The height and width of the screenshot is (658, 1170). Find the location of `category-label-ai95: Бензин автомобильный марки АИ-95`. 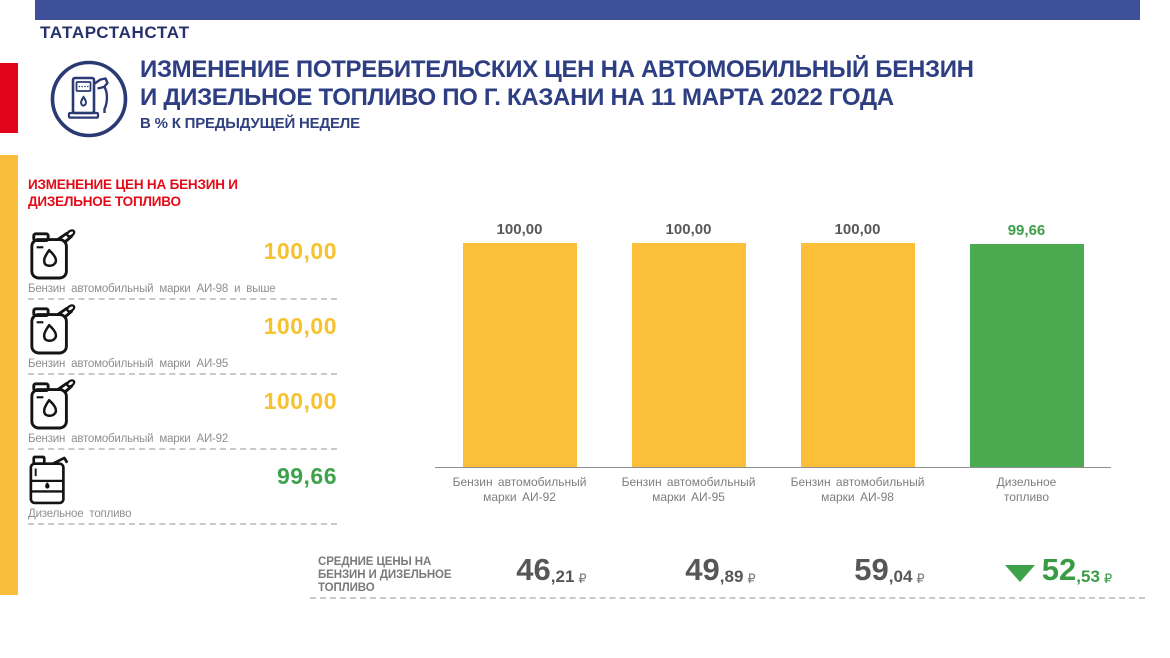

category-label-ai95: Бензин автомобильный марки АИ-95 is located at coordinates (688, 489).